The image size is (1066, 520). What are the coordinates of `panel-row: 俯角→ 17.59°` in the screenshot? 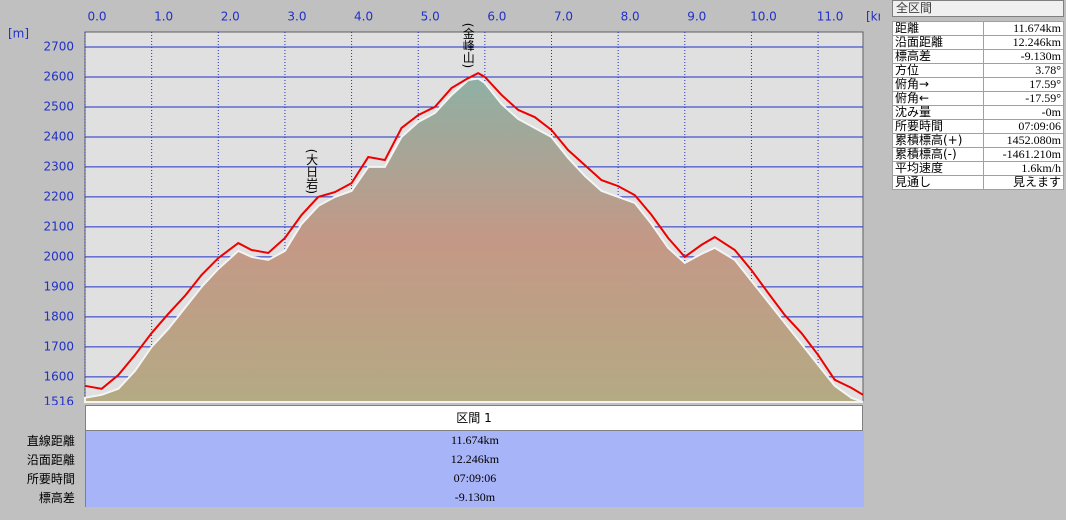 It's located at (977, 84).